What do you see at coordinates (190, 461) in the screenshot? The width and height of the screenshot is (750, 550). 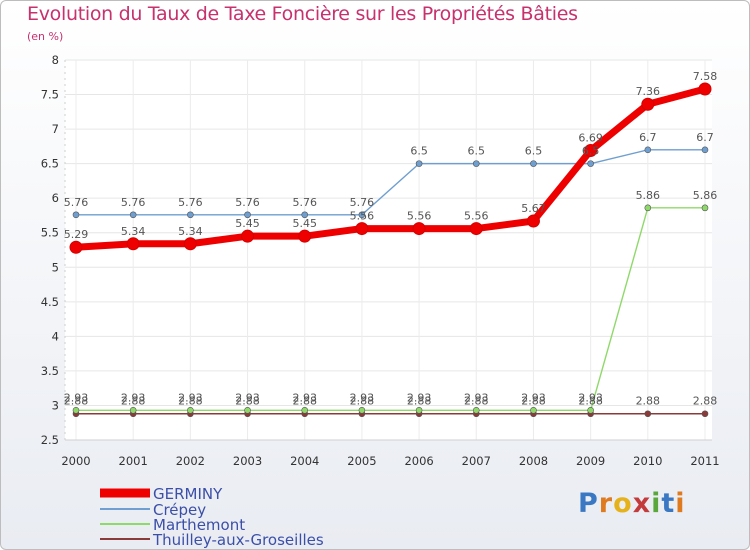 I see `x-tick-label: 2002` at bounding box center [190, 461].